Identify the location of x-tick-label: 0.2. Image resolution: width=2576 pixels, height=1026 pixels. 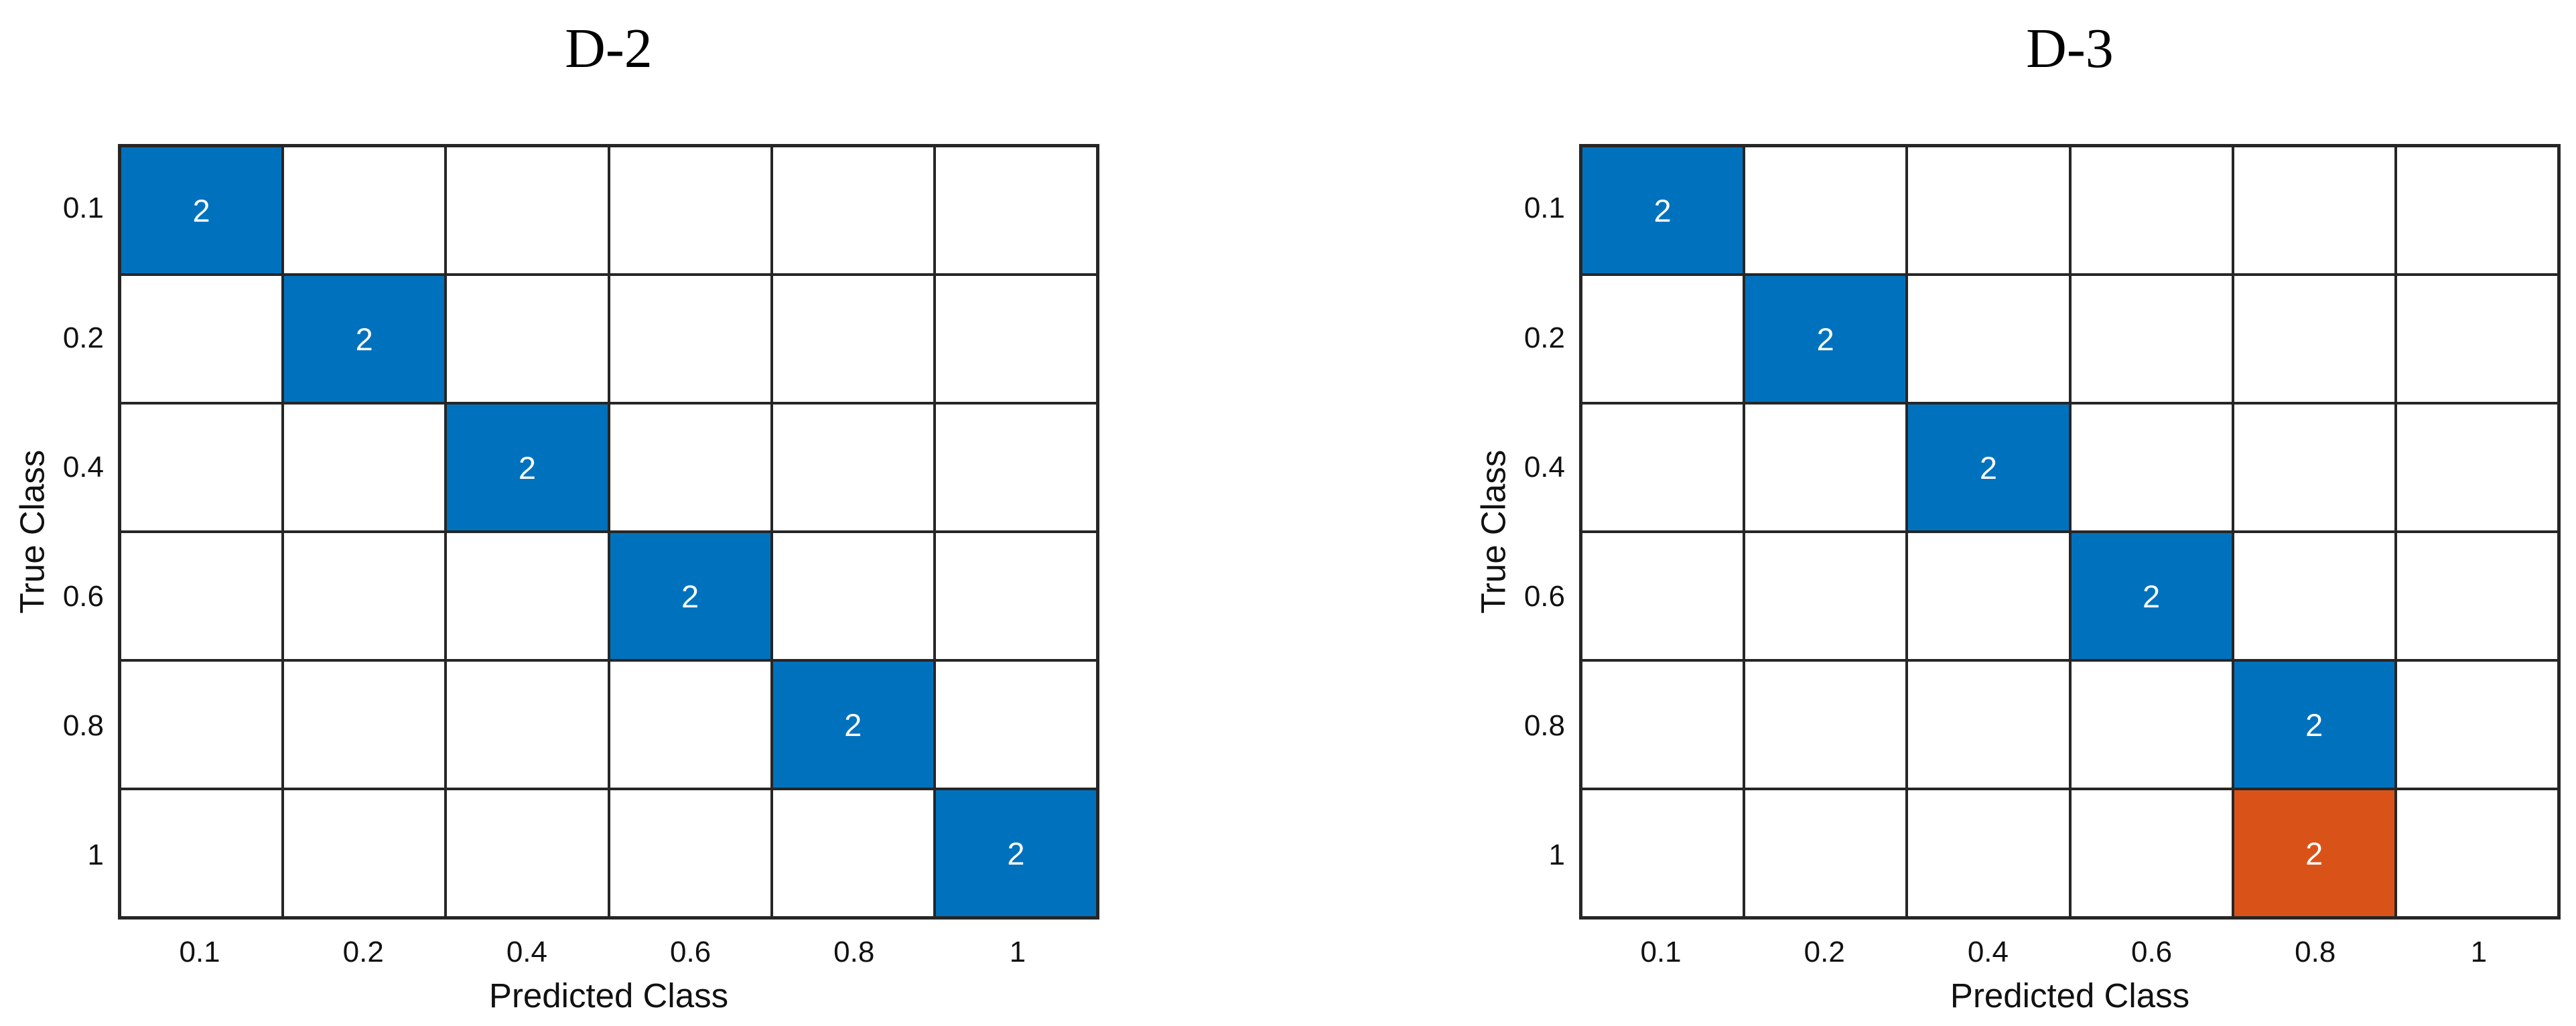
(1824, 952).